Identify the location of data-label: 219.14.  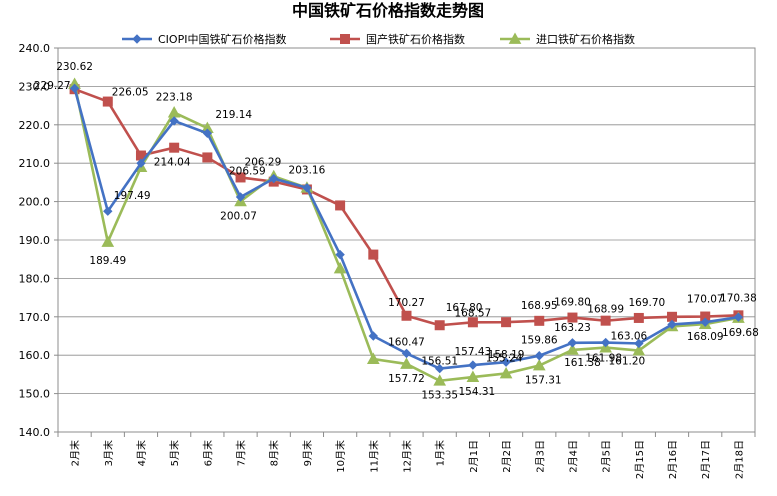
(233, 115).